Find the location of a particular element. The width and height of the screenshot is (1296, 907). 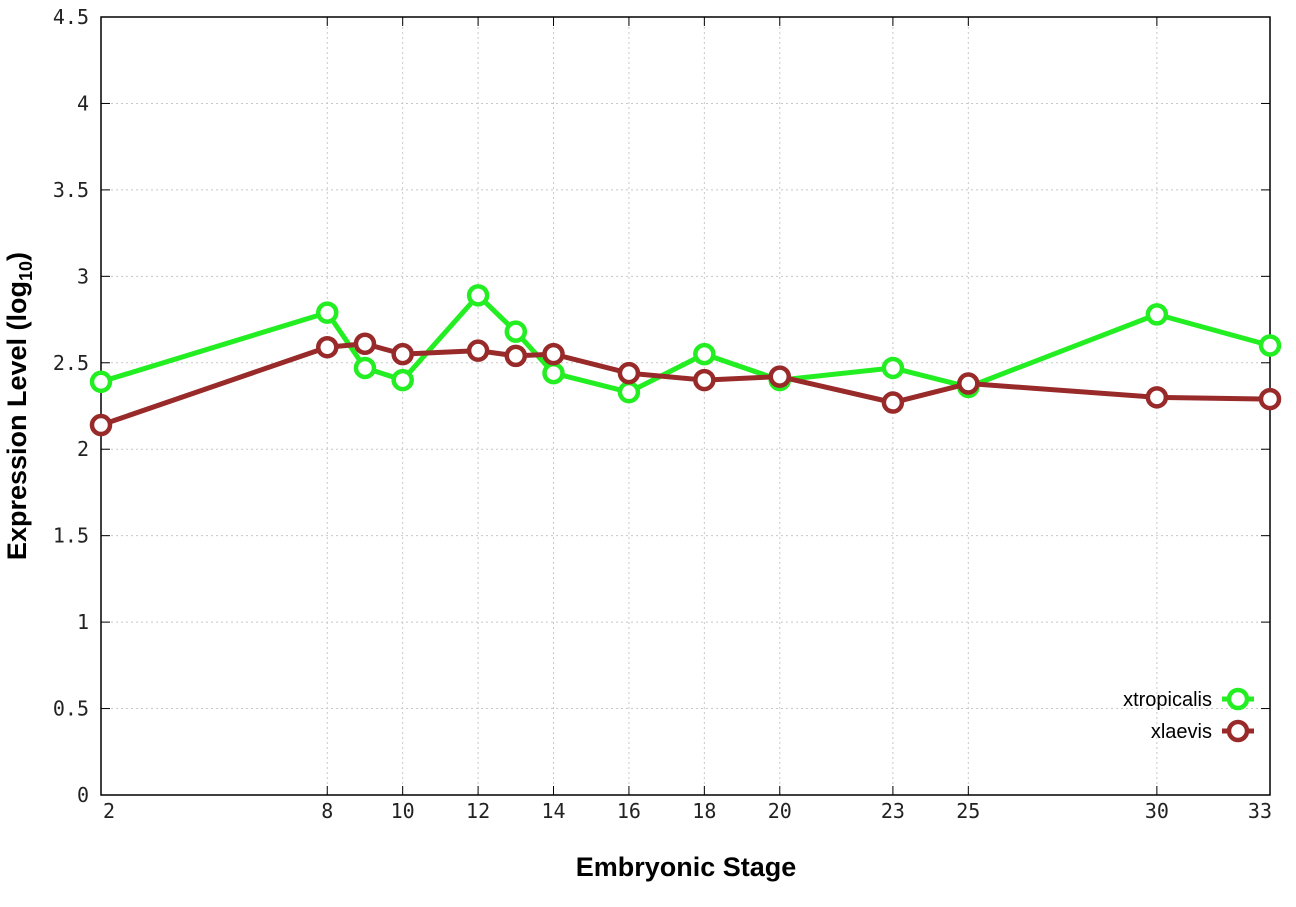

y-axis-title-subscript: 10 is located at coordinates (26, 271).